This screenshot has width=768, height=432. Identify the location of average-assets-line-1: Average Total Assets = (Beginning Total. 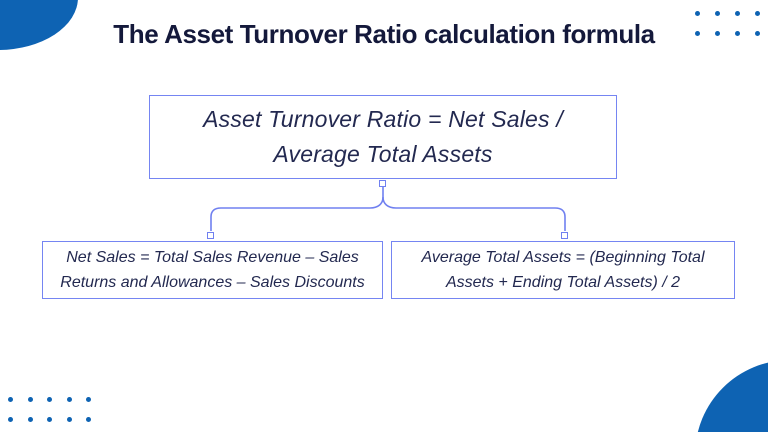
(563, 257).